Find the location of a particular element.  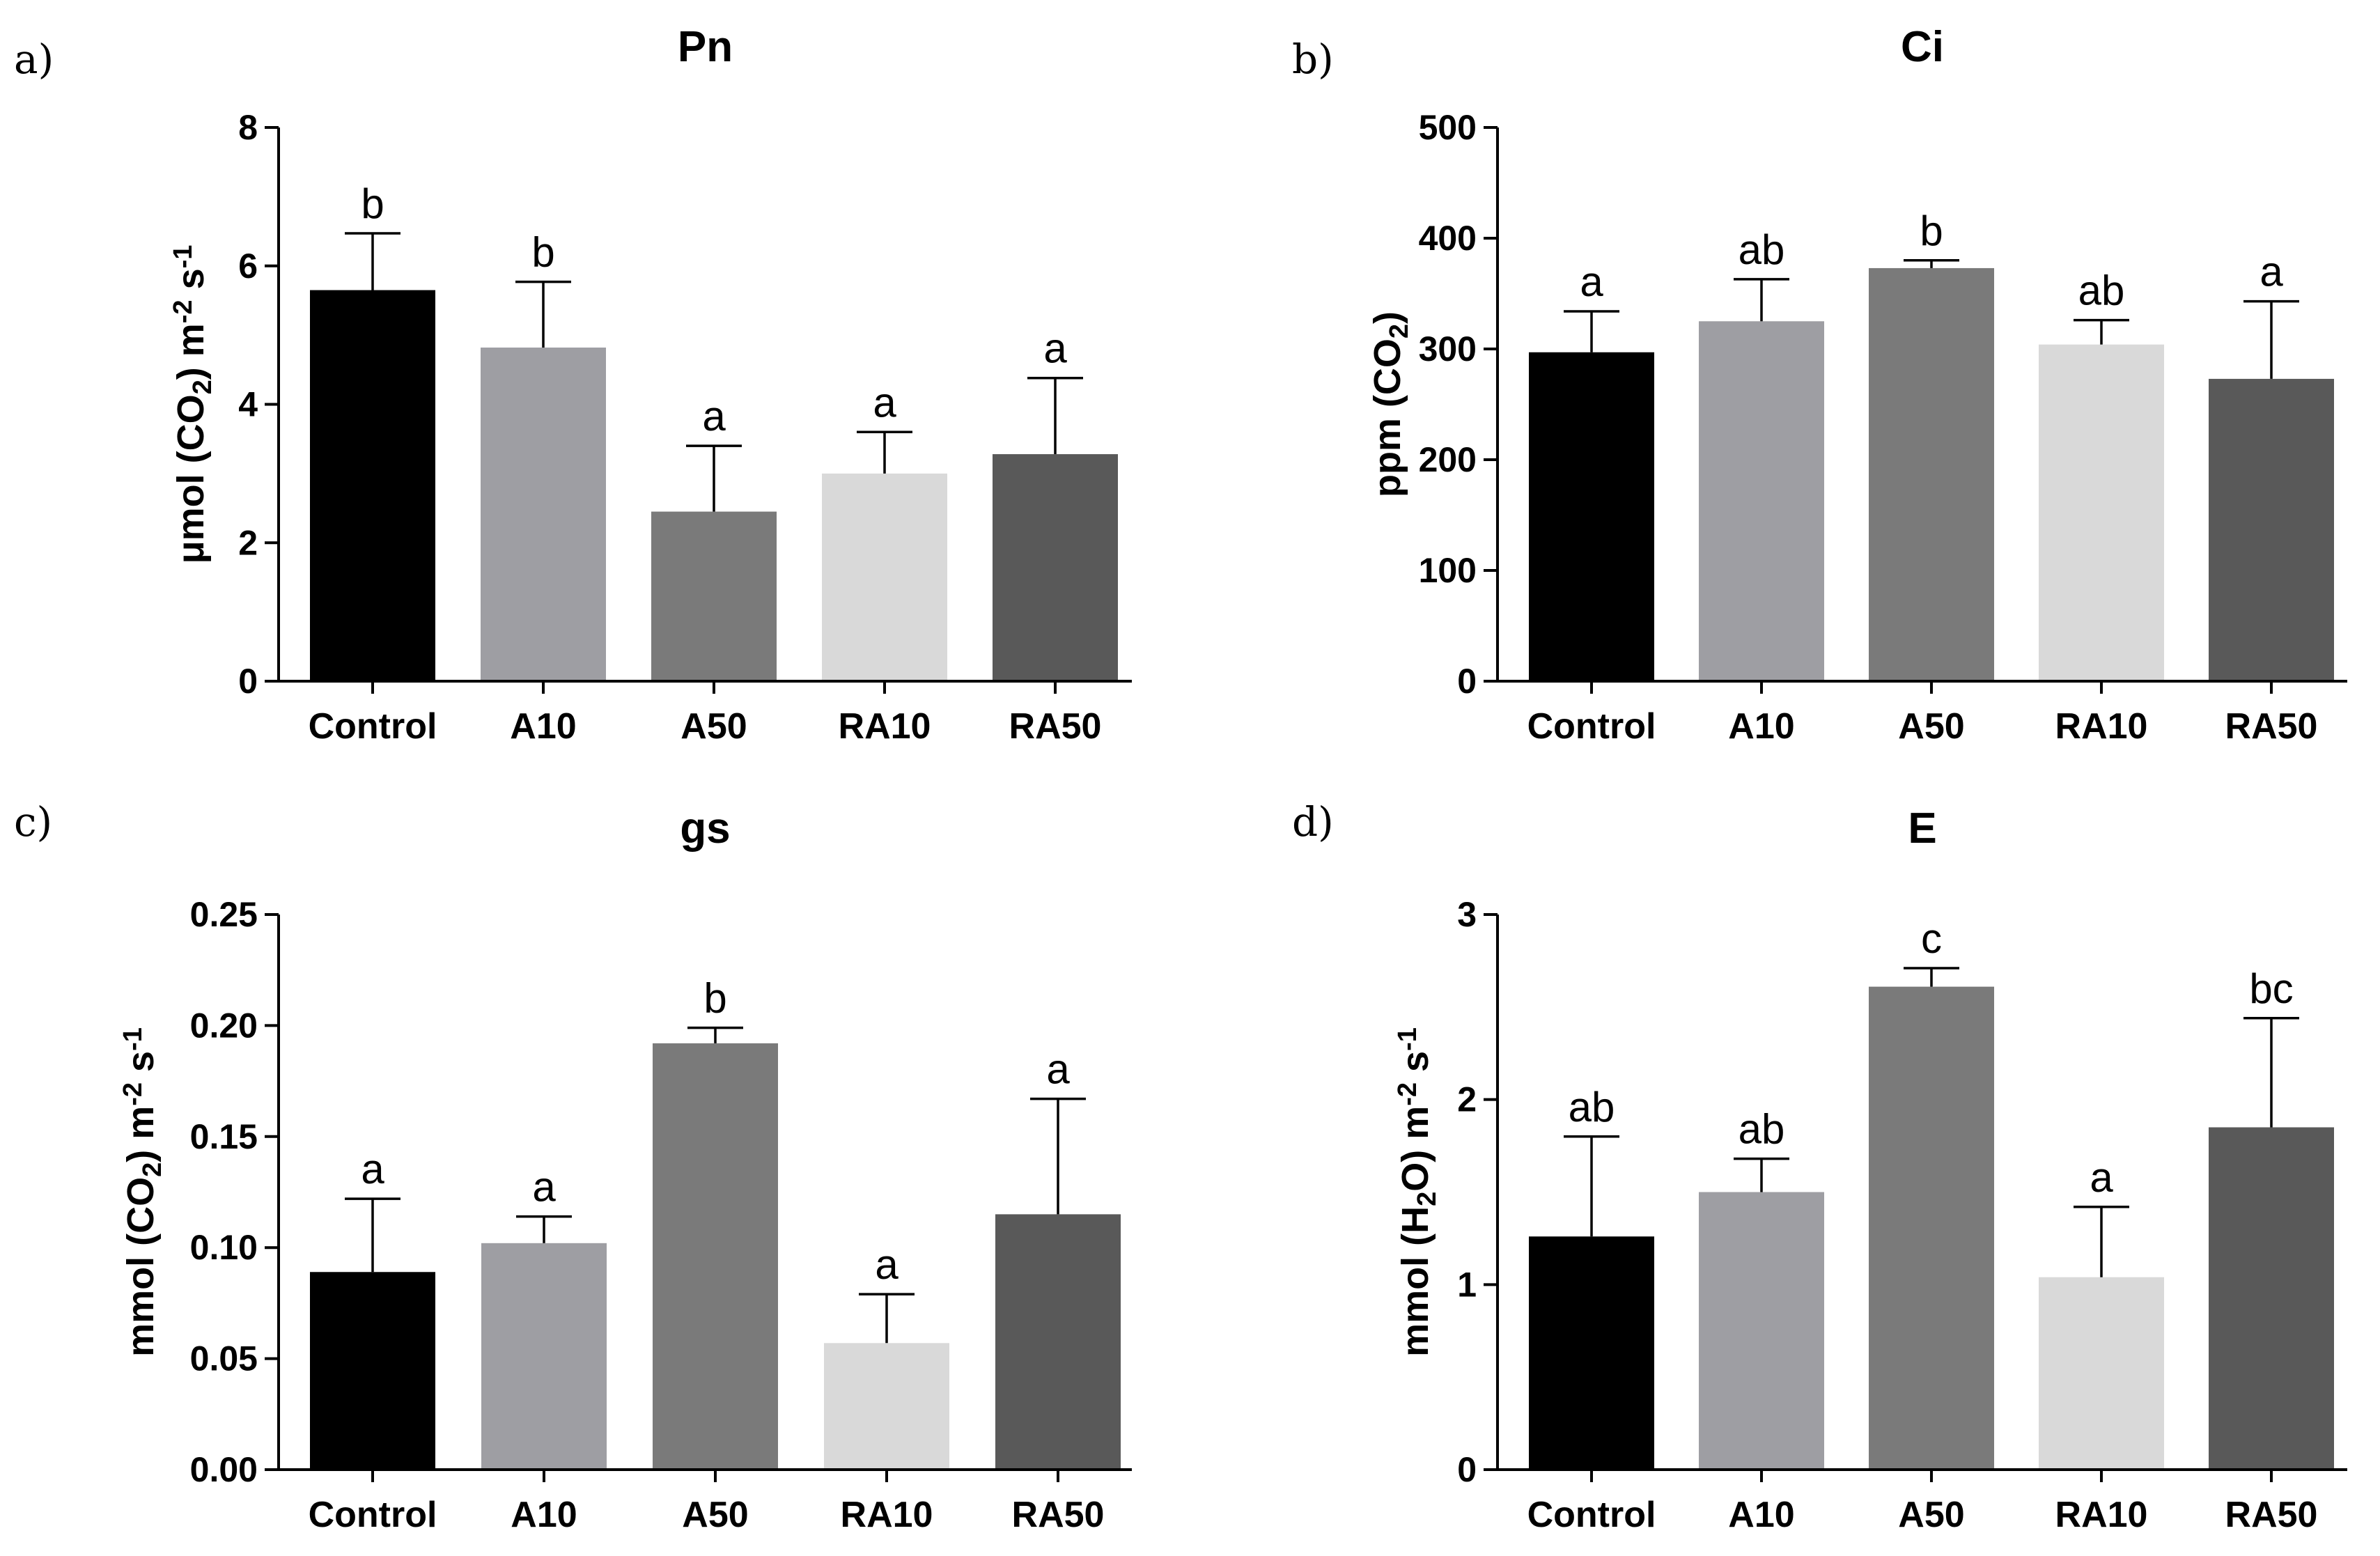

y-axis-label: μmol (CO2) m-2 s-1 is located at coordinates (193, 404).